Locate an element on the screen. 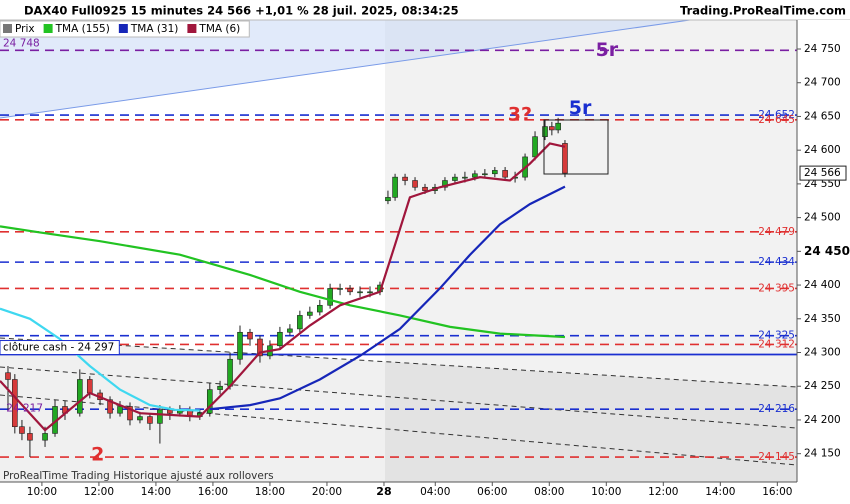  last-price-box is located at coordinates (823, 173).